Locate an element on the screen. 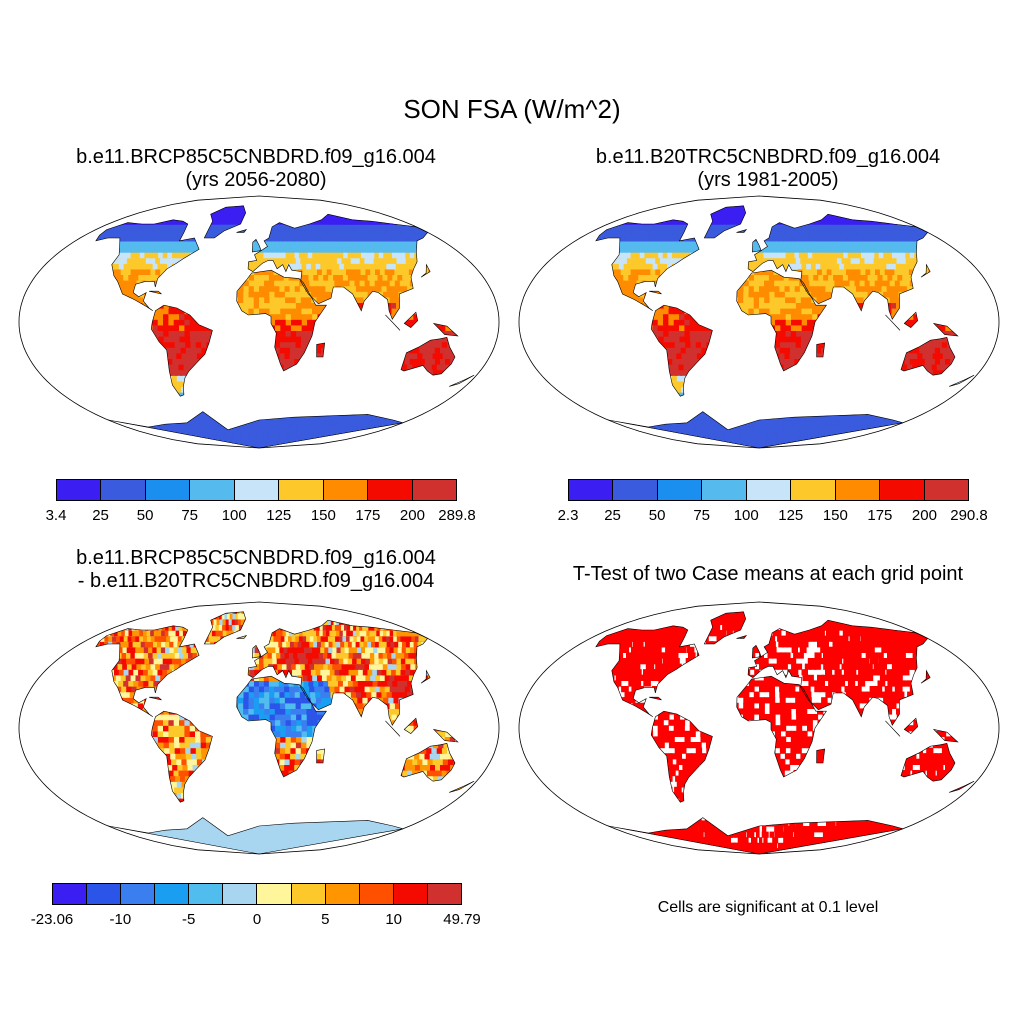 Image resolution: width=1024 pixels, height=1024 pixels. colorbar-tick-label: 290.8 is located at coordinates (969, 515).